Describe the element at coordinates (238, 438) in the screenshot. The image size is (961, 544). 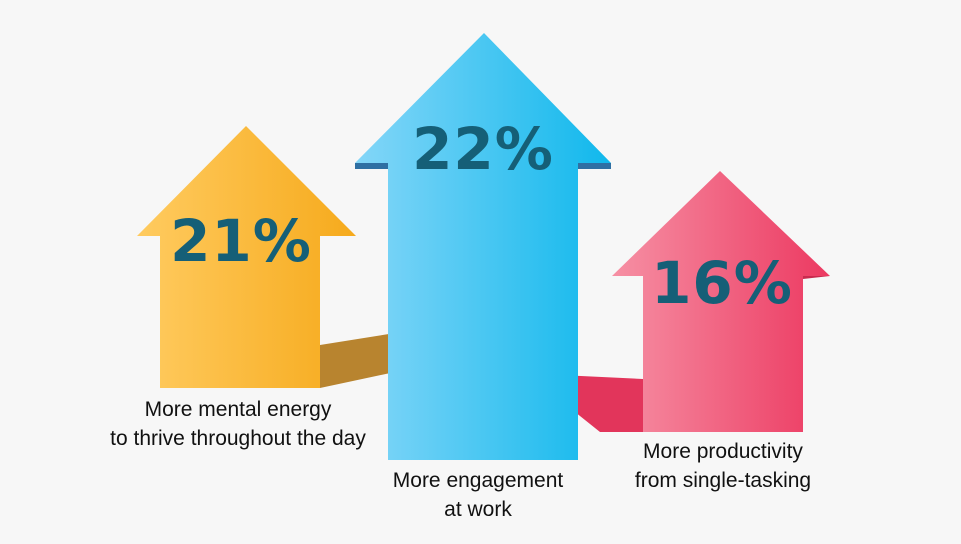
I see `caption-energy-line-2: to thrive throughout the day` at that location.